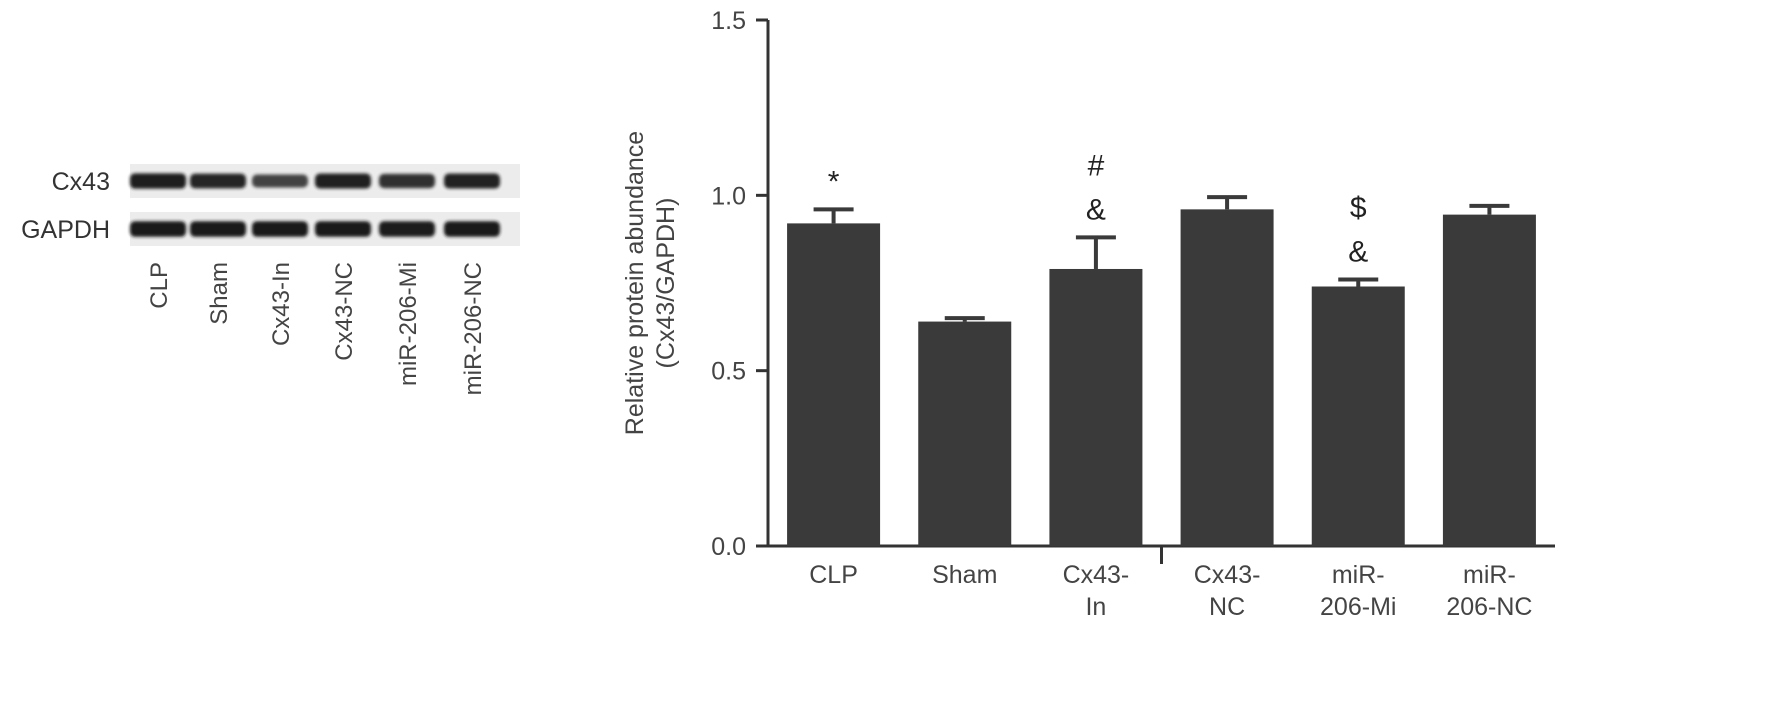  What do you see at coordinates (1358, 207) in the screenshot?
I see `significance-marker: $` at bounding box center [1358, 207].